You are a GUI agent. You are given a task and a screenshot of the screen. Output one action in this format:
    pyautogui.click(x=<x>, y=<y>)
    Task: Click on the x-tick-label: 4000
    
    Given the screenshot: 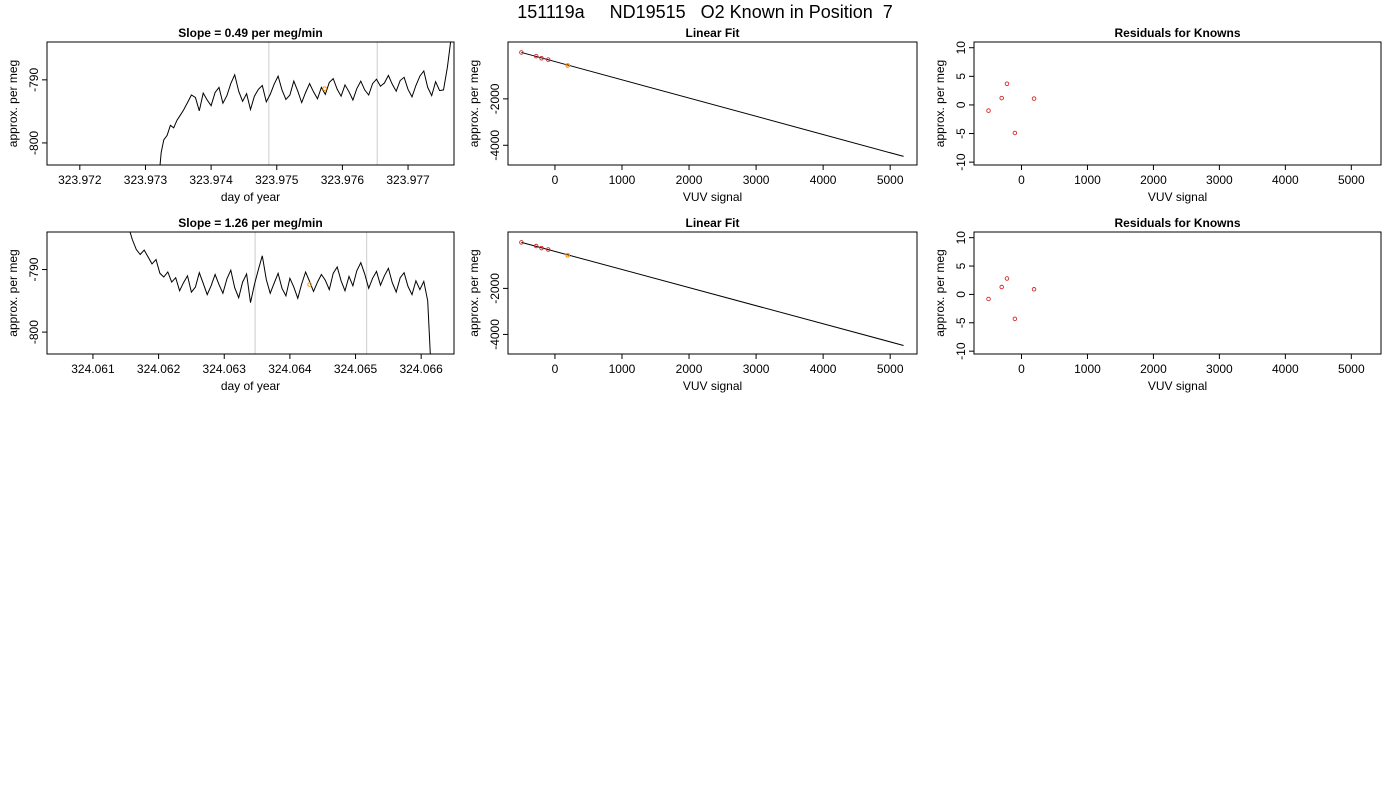 What is the action you would take?
    pyautogui.click(x=1285, y=369)
    